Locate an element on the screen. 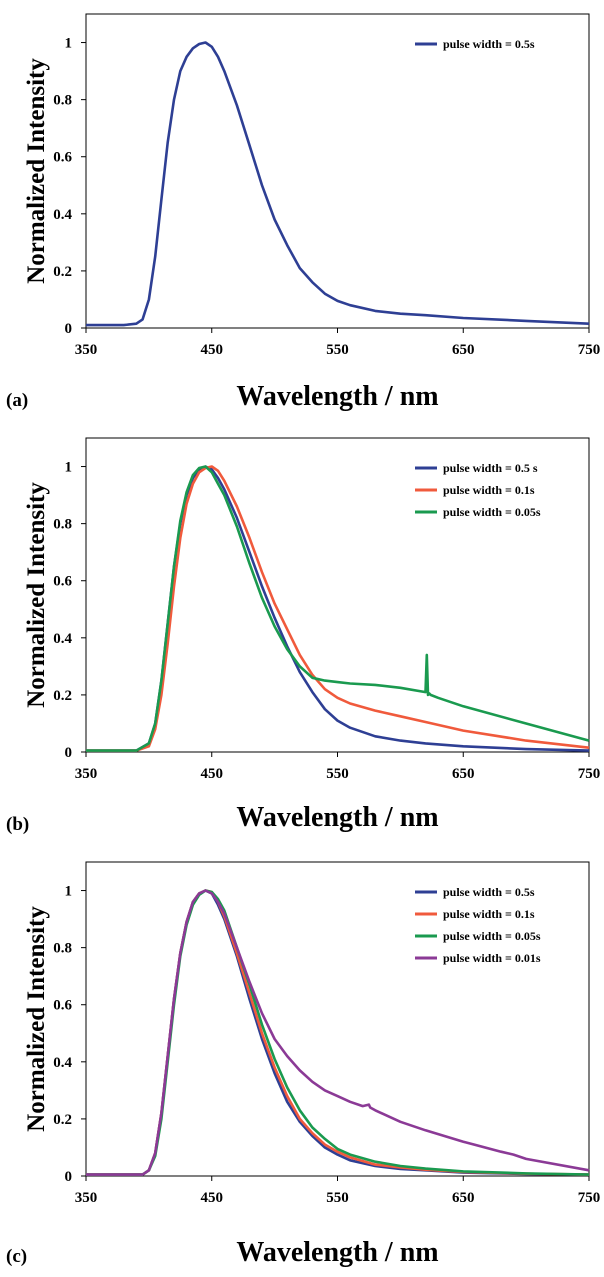 This screenshot has height=1277, width=604. panel-label: (c) is located at coordinates (16, 1256).